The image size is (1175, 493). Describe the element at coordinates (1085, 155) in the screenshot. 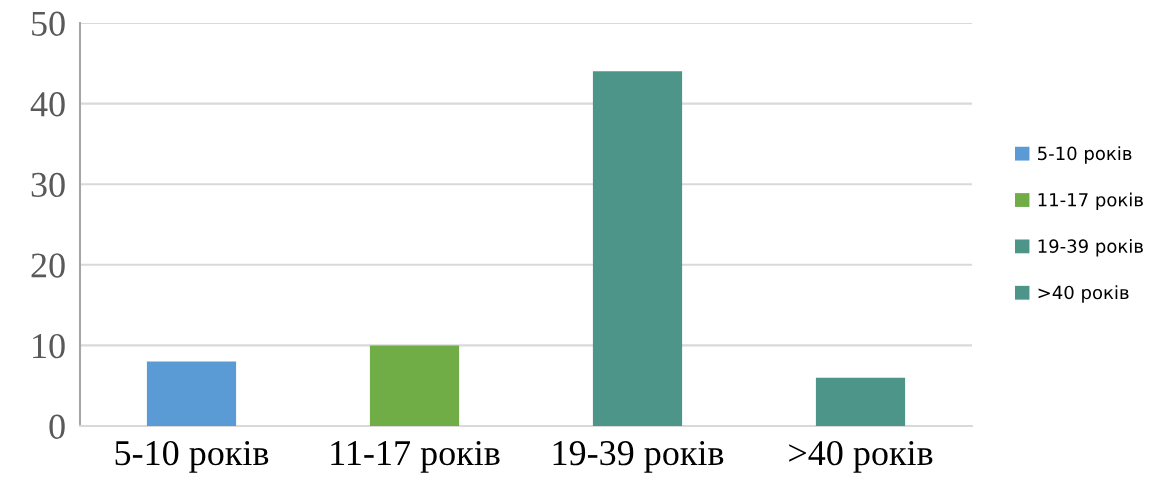

I see `legend-label: 5-10 років` at that location.